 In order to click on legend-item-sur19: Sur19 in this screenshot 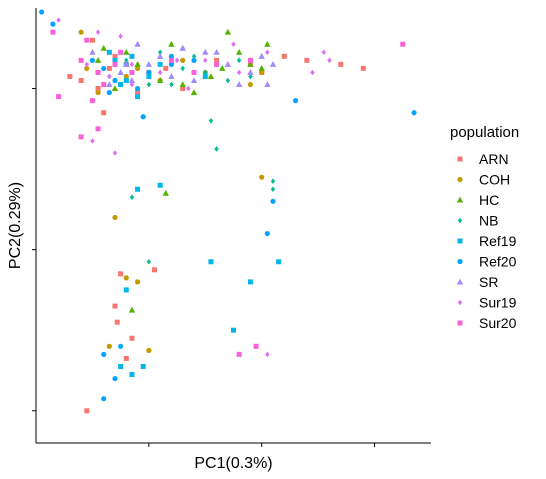, I will do `click(487, 303)`.